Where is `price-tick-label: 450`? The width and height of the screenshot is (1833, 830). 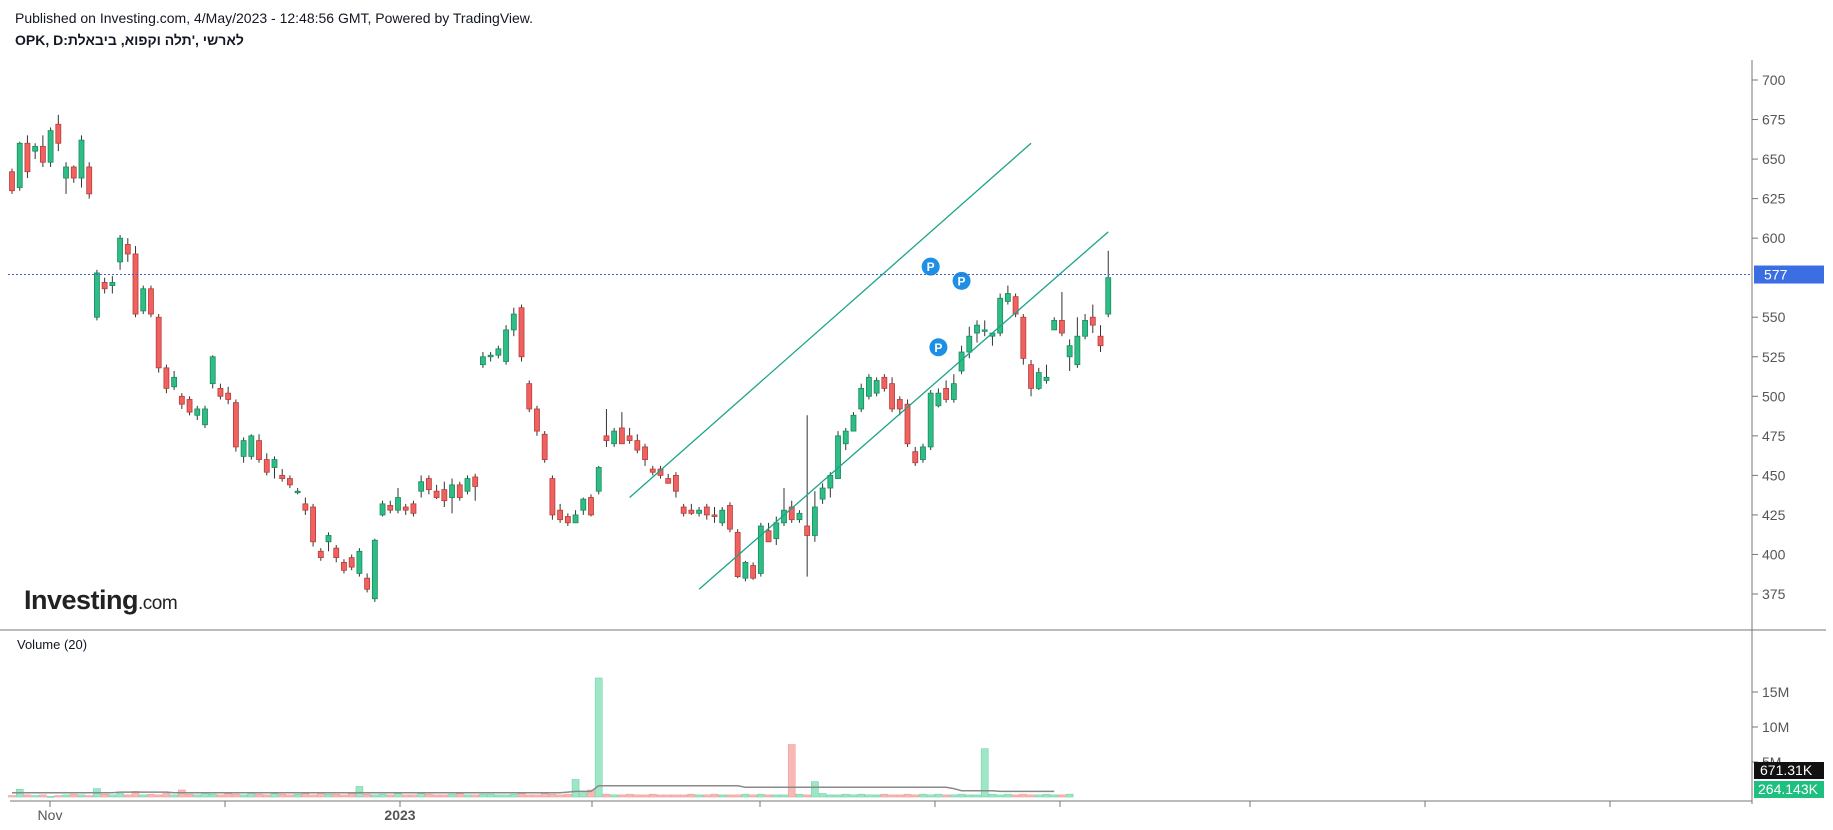 price-tick-label: 450 is located at coordinates (1774, 475).